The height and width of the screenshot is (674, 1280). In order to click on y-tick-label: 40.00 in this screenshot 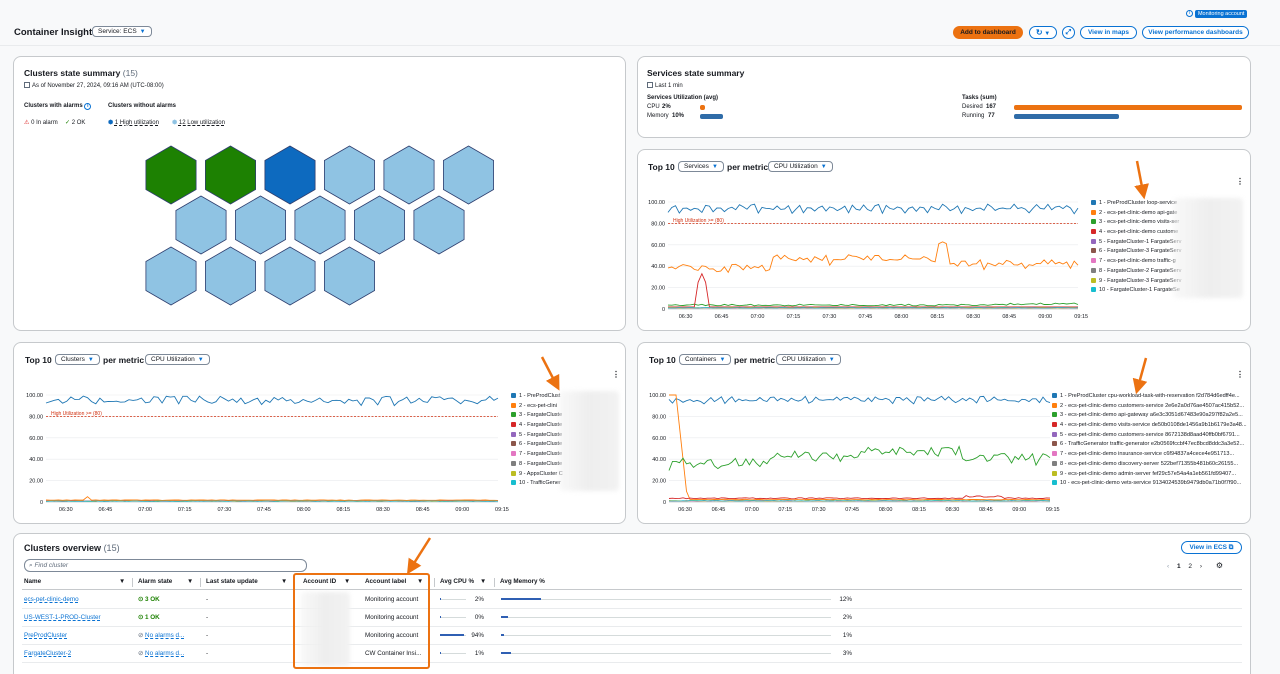, I will do `click(659, 460)`.